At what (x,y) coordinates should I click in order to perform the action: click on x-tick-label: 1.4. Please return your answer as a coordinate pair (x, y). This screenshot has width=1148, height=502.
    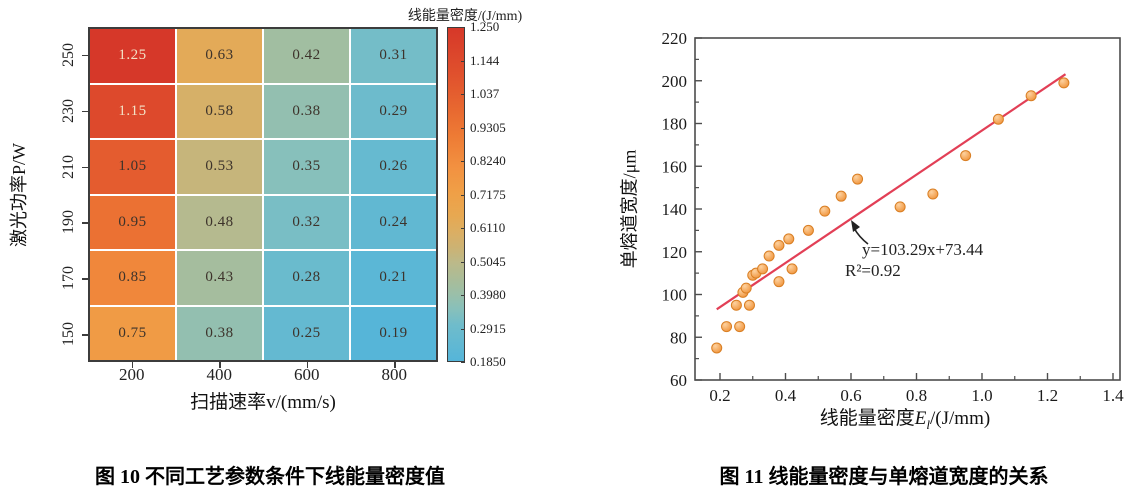
    Looking at the image, I should click on (1113, 395).